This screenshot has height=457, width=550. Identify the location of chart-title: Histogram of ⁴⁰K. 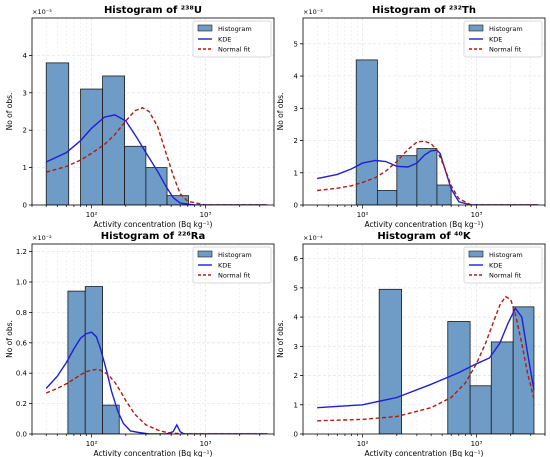
(424, 236).